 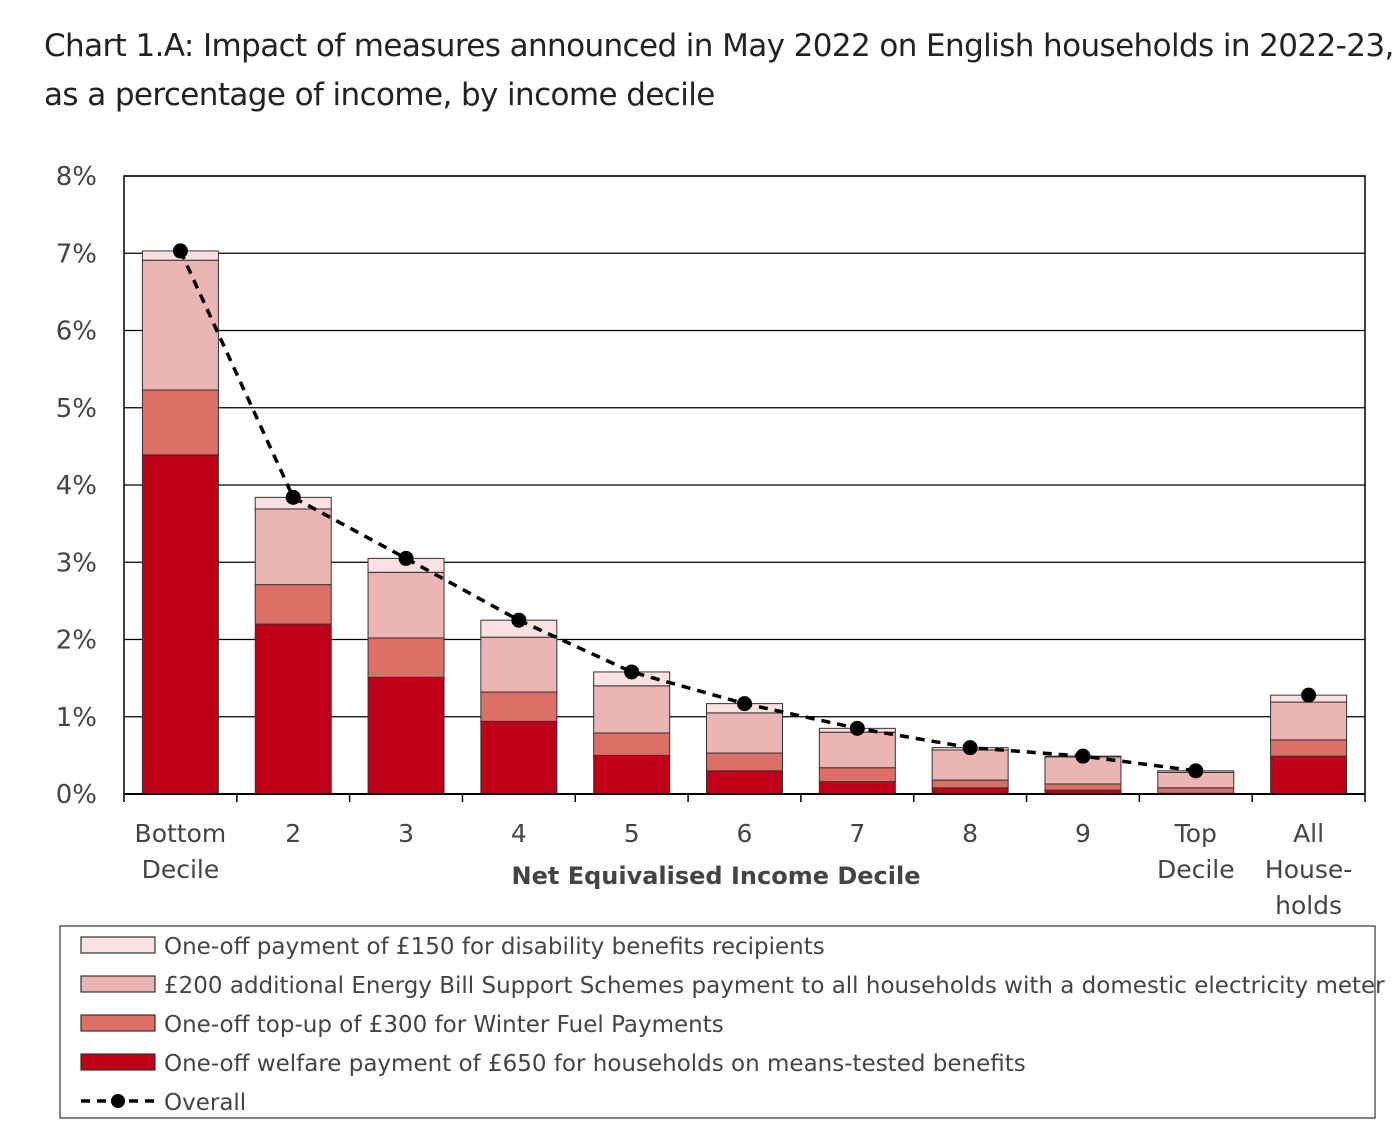 I want to click on x-tick-label: 9, so click(x=1083, y=833).